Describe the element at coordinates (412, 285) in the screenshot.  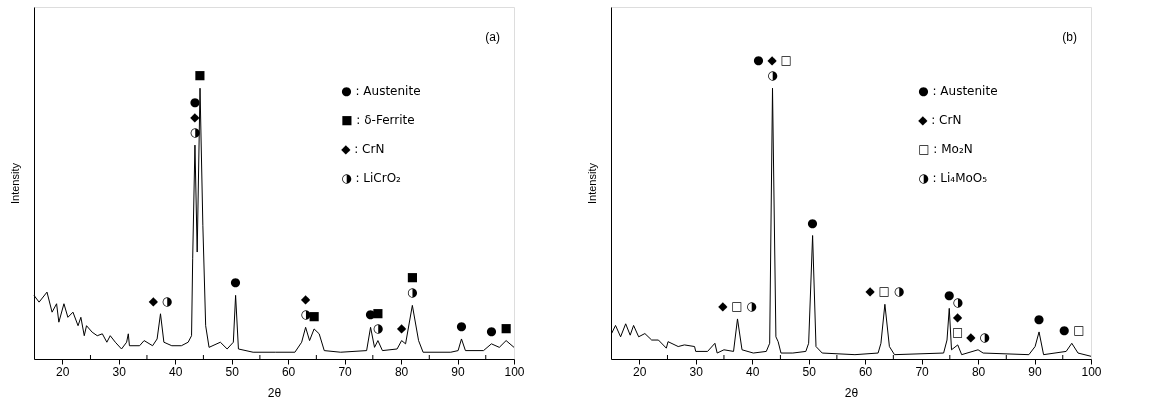
I see `annotation: ■ ◑` at that location.